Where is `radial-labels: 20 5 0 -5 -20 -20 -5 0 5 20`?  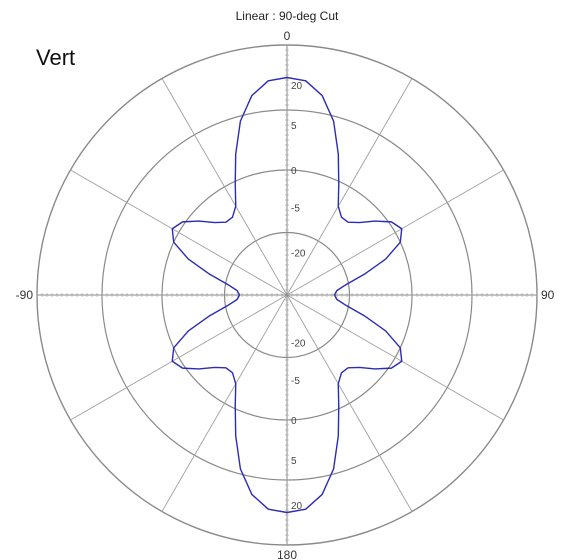
radial-labels: 20 5 0 -5 -20 -20 -5 0 5 20 is located at coordinates (298, 296).